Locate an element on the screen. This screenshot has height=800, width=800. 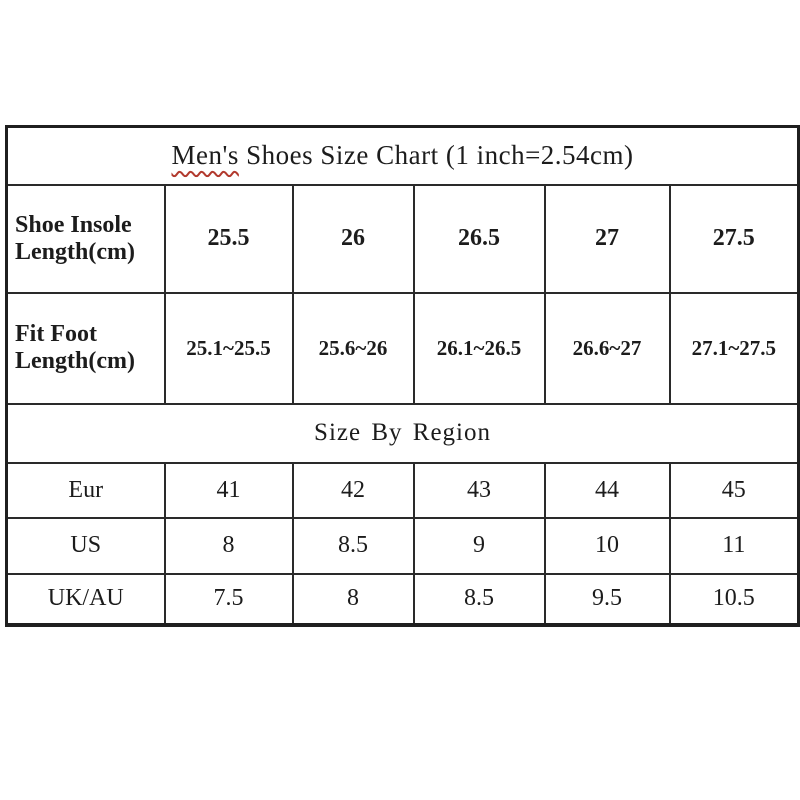
insole-label-line2: Length(cm) is located at coordinates (75, 251).